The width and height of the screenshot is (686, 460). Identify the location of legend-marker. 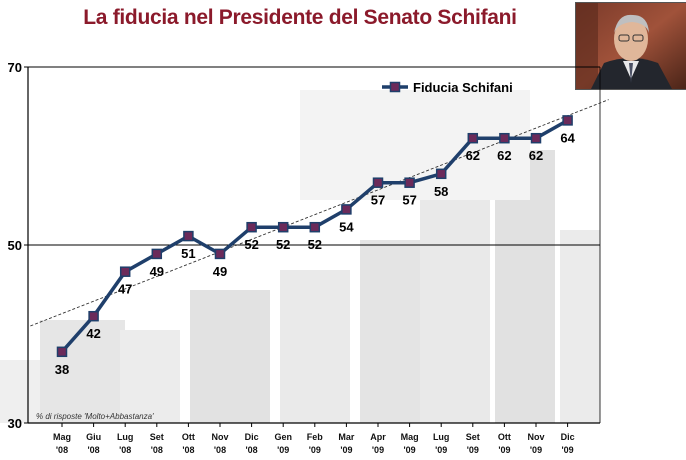
(395, 87).